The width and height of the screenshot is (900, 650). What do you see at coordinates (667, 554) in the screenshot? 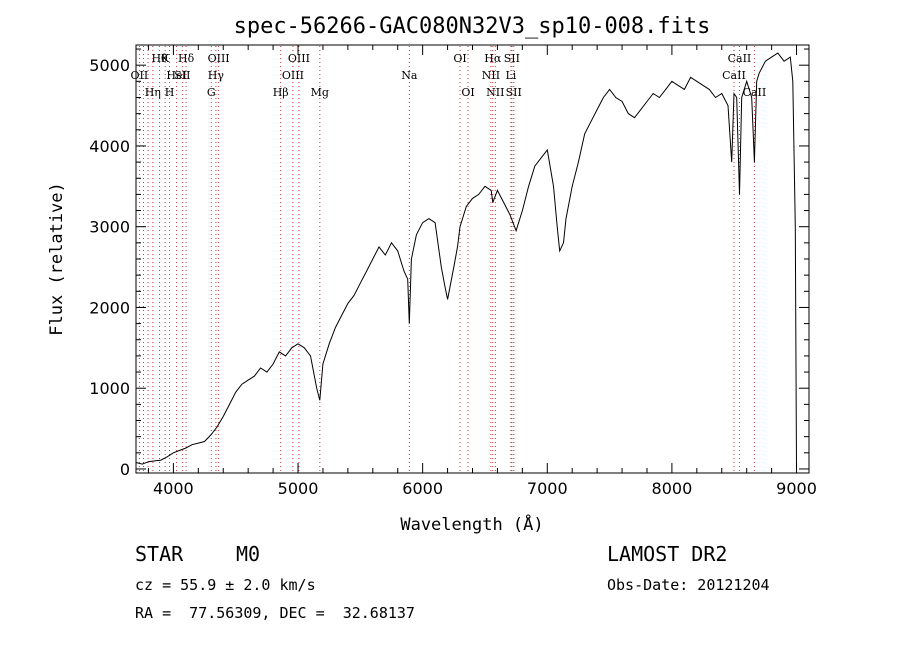
I see `survey-name: LAMOST DR2` at bounding box center [667, 554].